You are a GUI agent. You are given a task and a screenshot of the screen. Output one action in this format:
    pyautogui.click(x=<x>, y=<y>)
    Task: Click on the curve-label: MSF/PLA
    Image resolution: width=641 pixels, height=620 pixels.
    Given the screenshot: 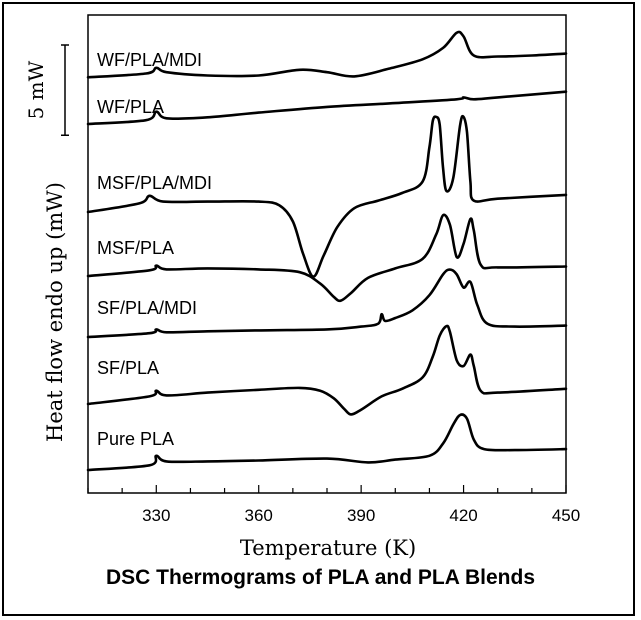 What is the action you would take?
    pyautogui.click(x=135, y=248)
    